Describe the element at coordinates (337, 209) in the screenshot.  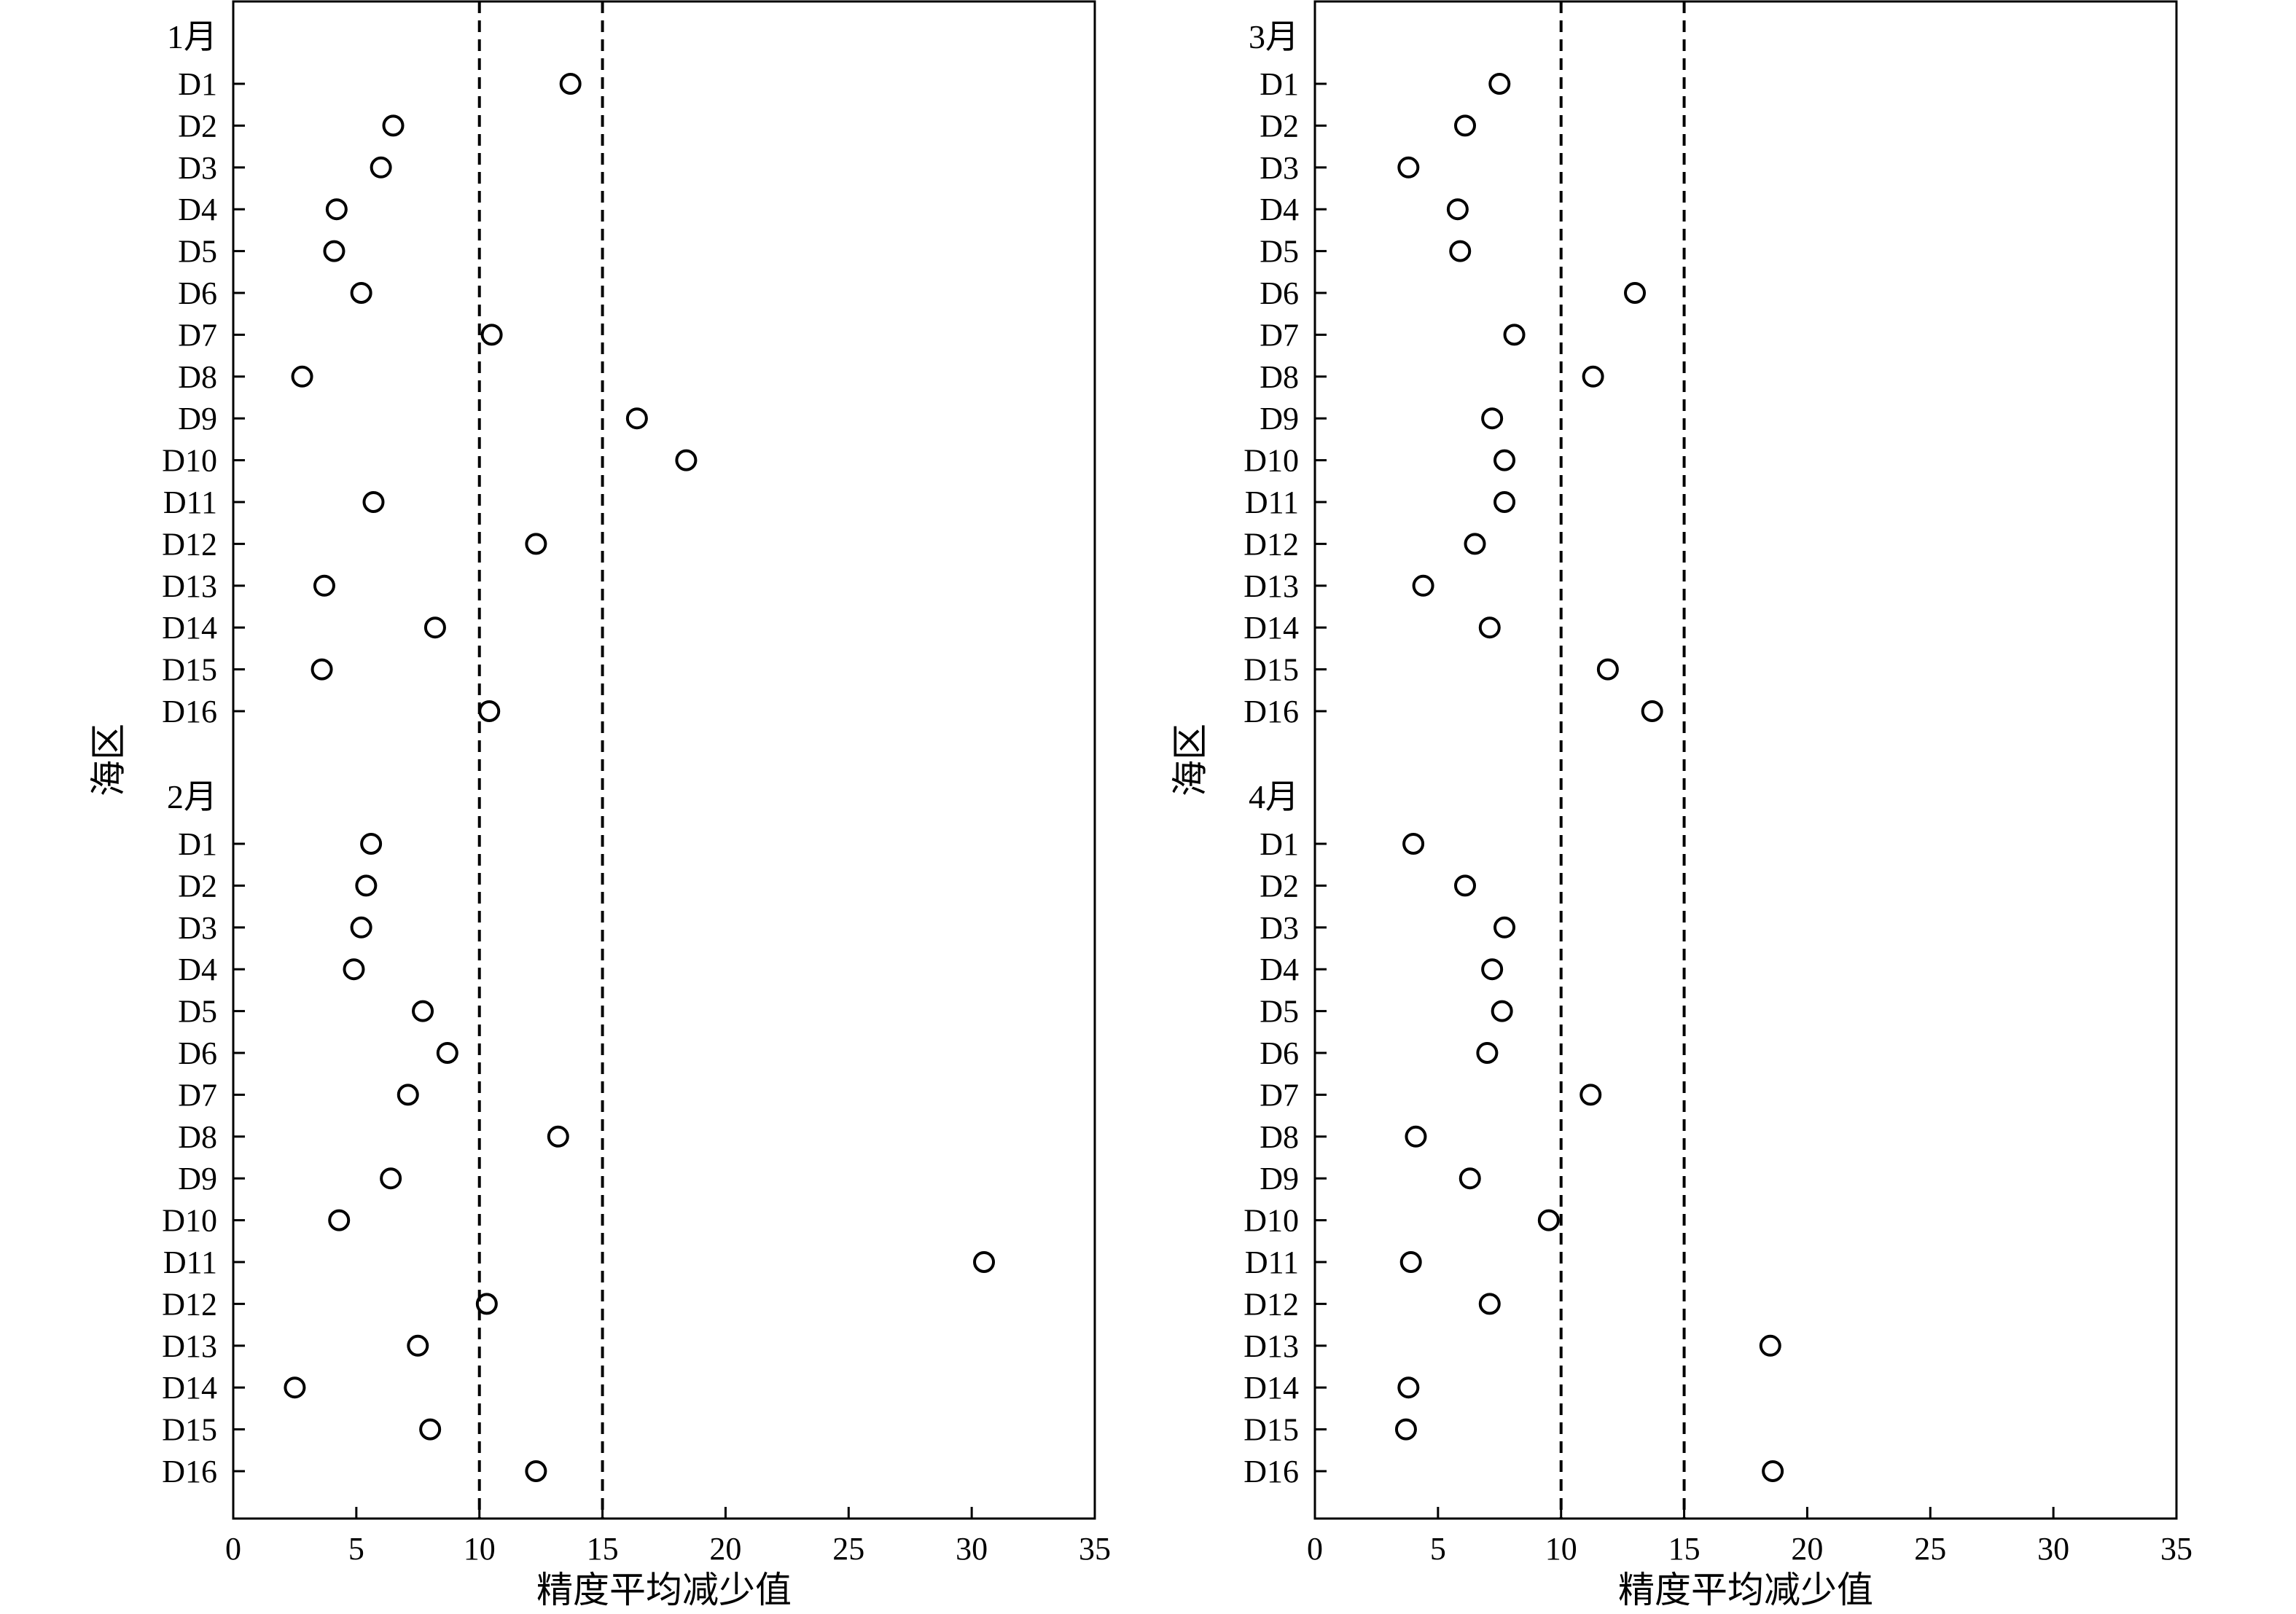
I see `data-point-1月-D4` at that location.